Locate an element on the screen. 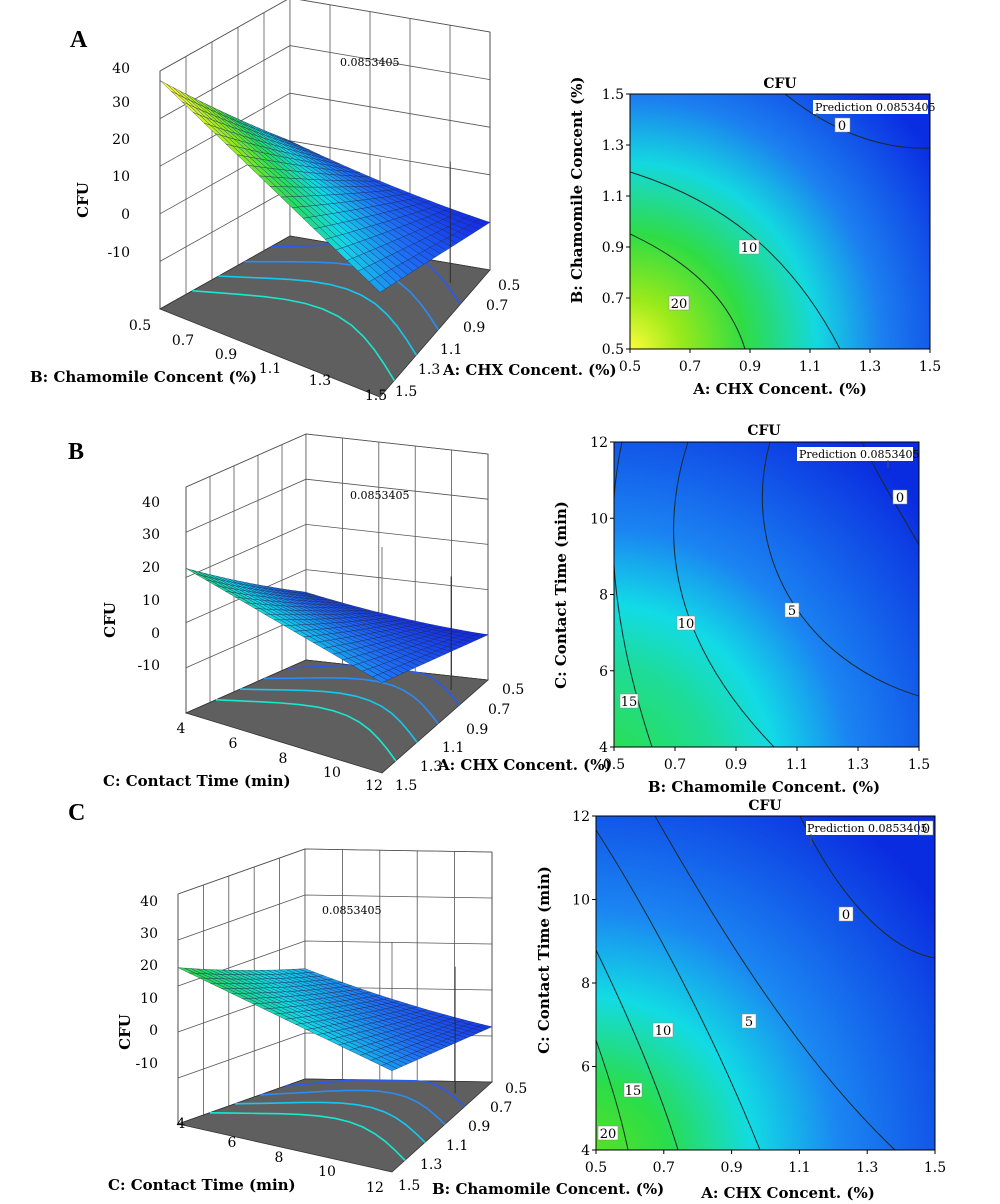 Image resolution: width=1000 pixels, height=1204 pixels. contour-b-label-0: 0 is located at coordinates (900, 498).